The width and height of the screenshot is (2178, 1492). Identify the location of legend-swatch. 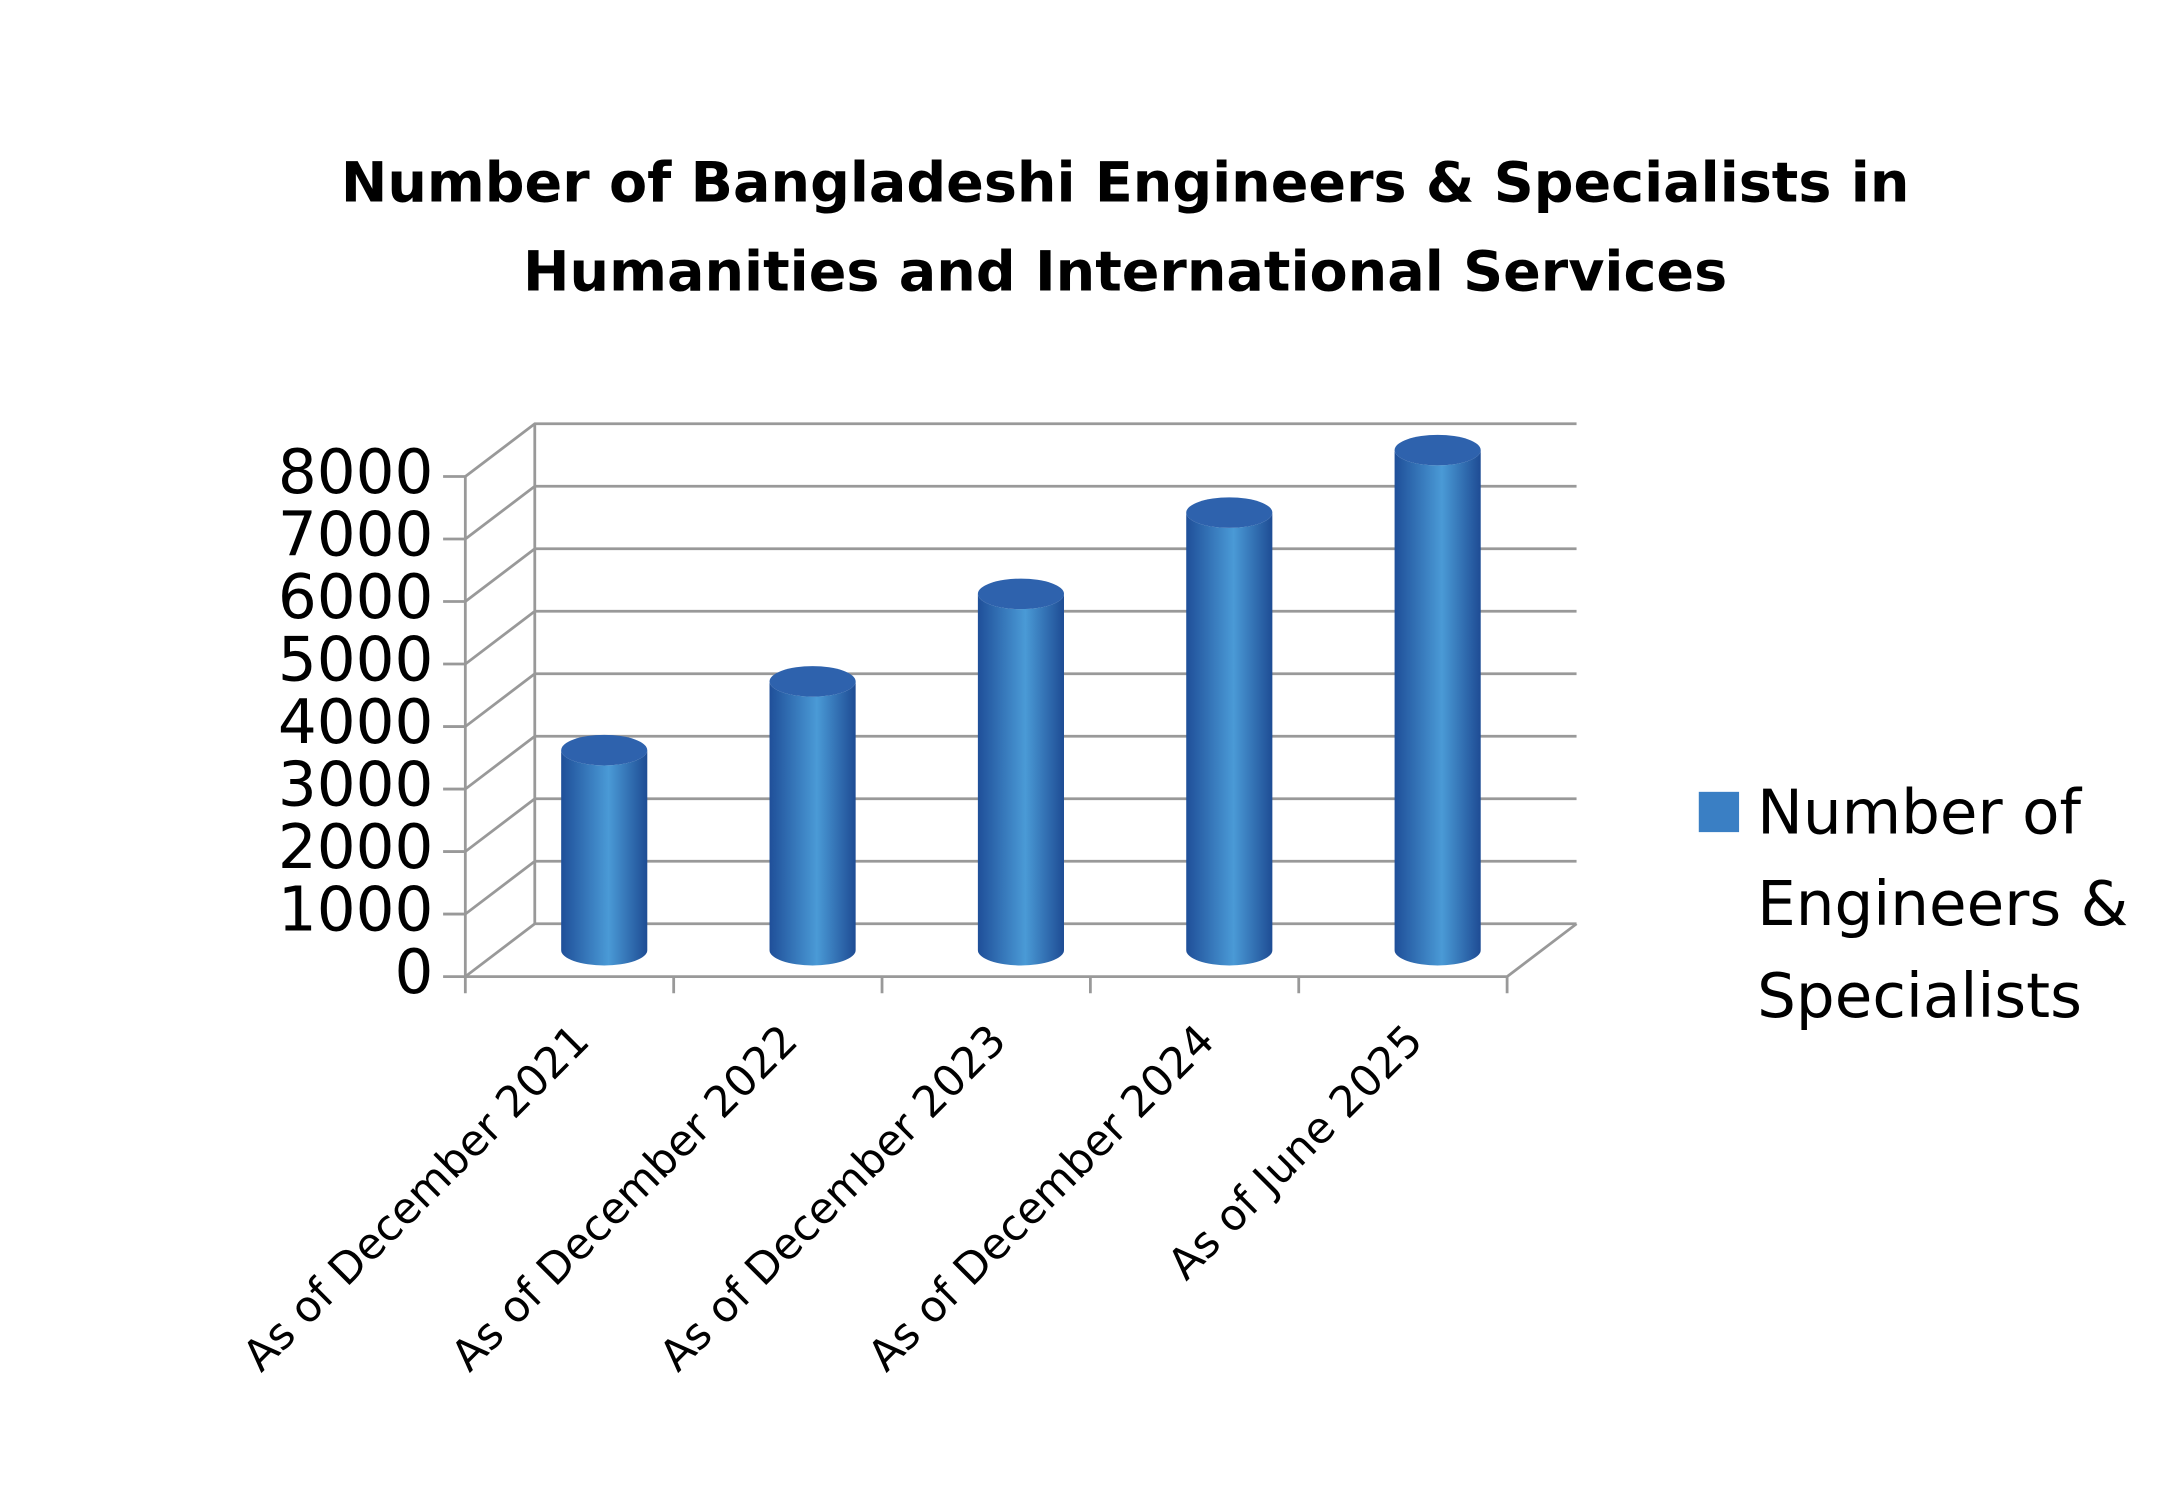
(1719, 812).